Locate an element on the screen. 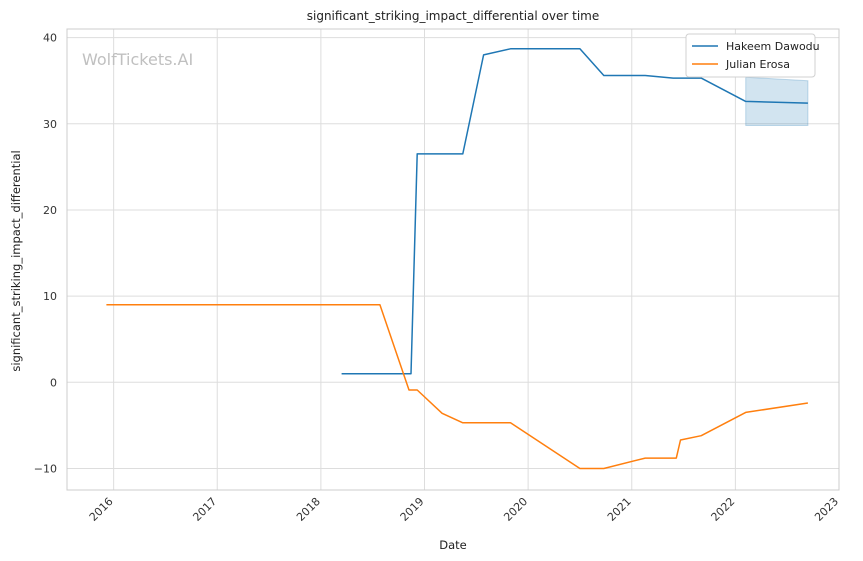  y-tick-label: −10 is located at coordinates (45, 468).